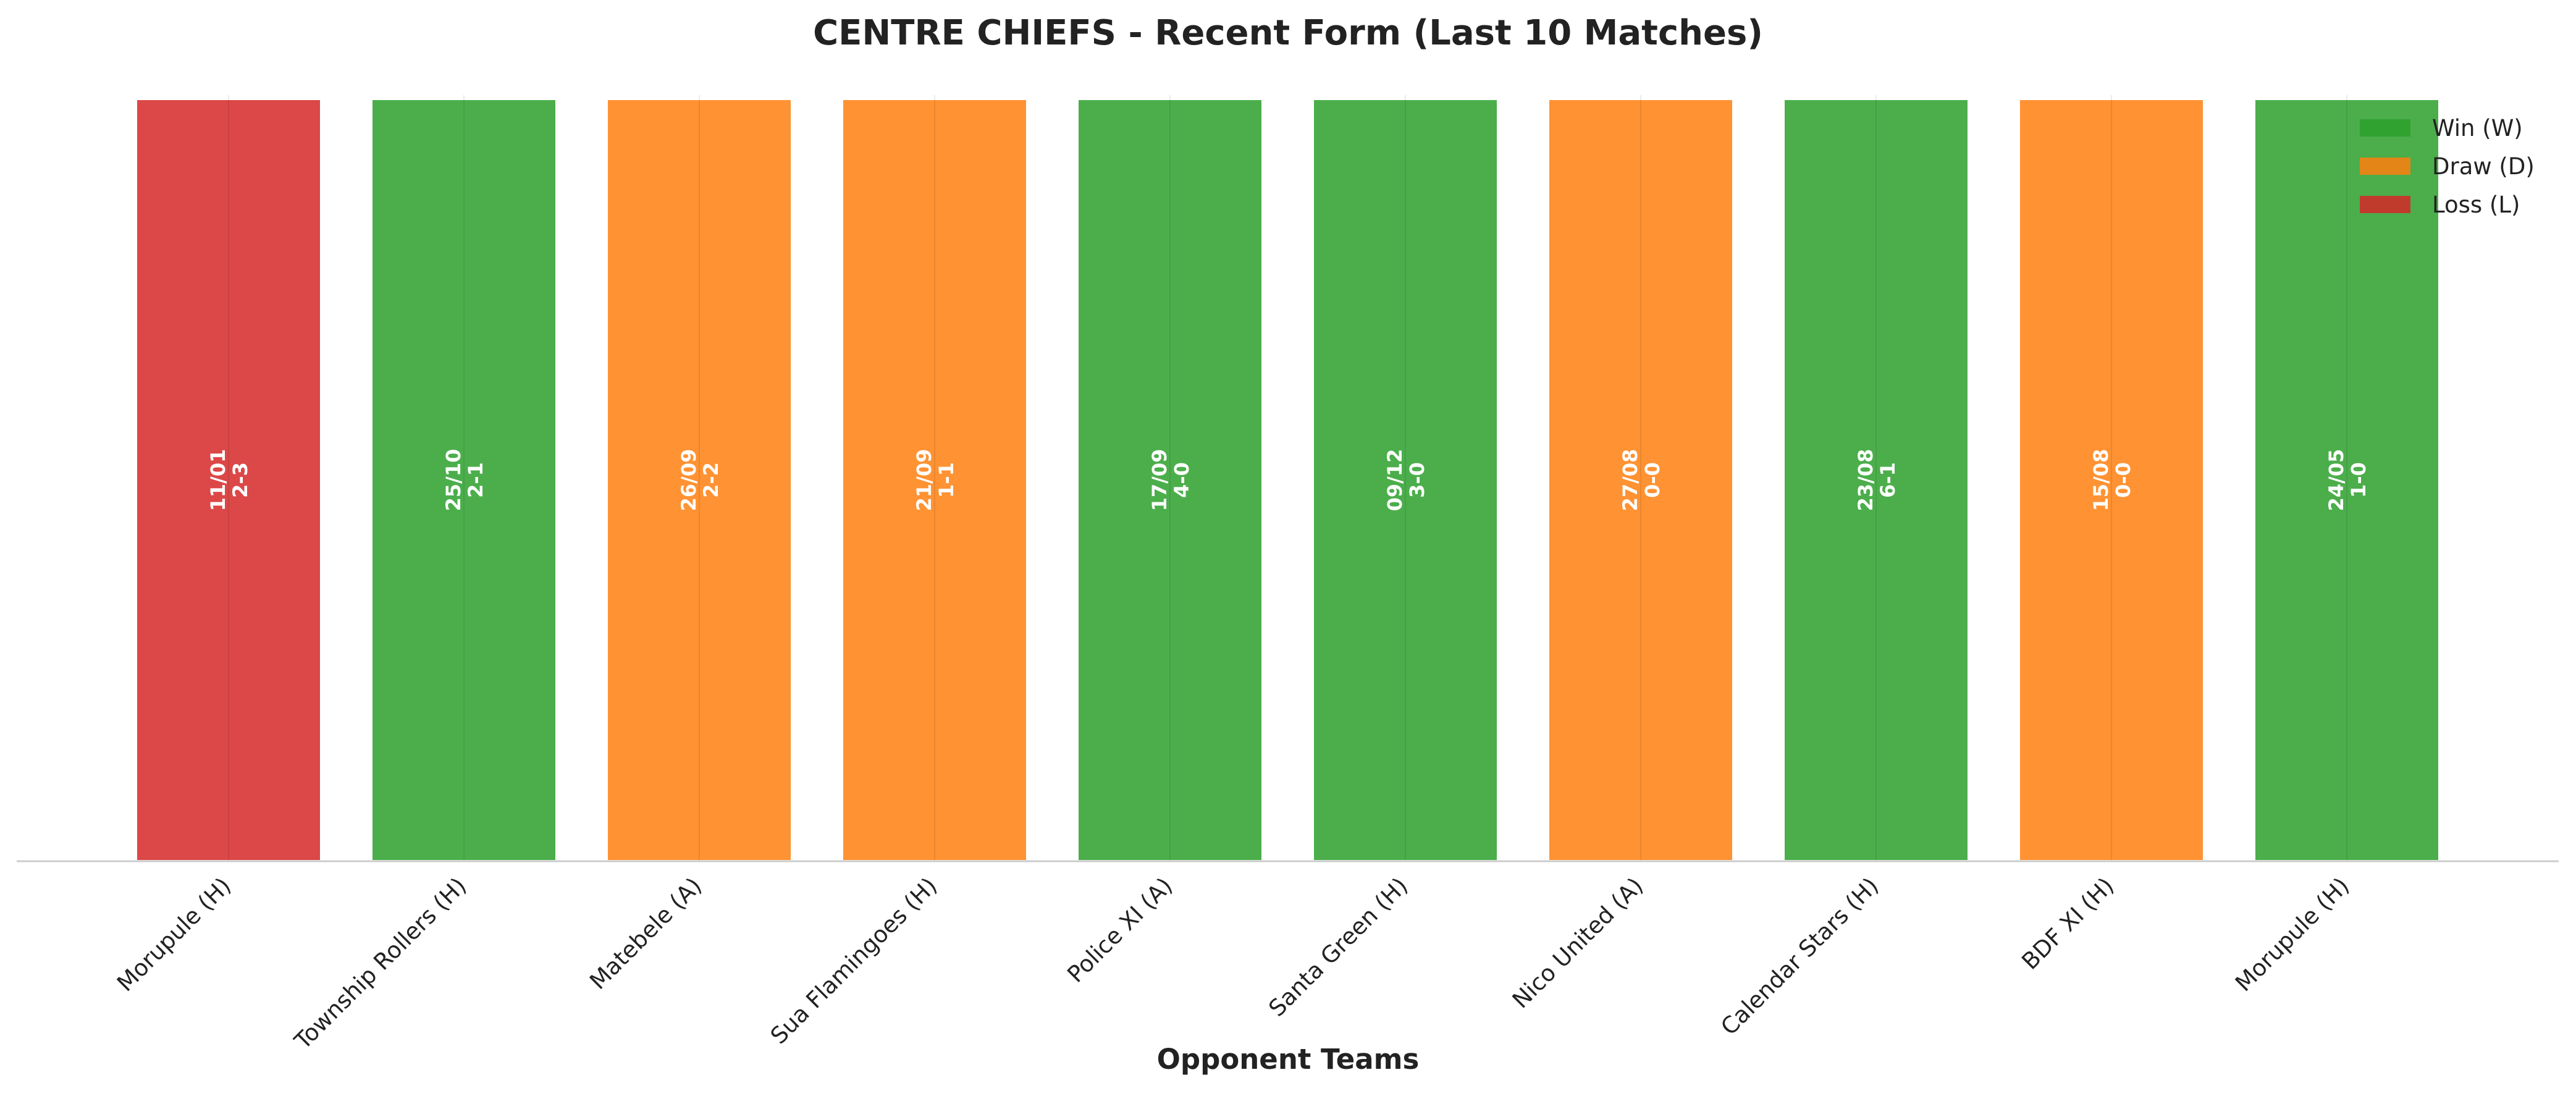 The height and width of the screenshot is (1096, 2576). What do you see at coordinates (1159, 480) in the screenshot?
I see `bar-date: 17/09` at bounding box center [1159, 480].